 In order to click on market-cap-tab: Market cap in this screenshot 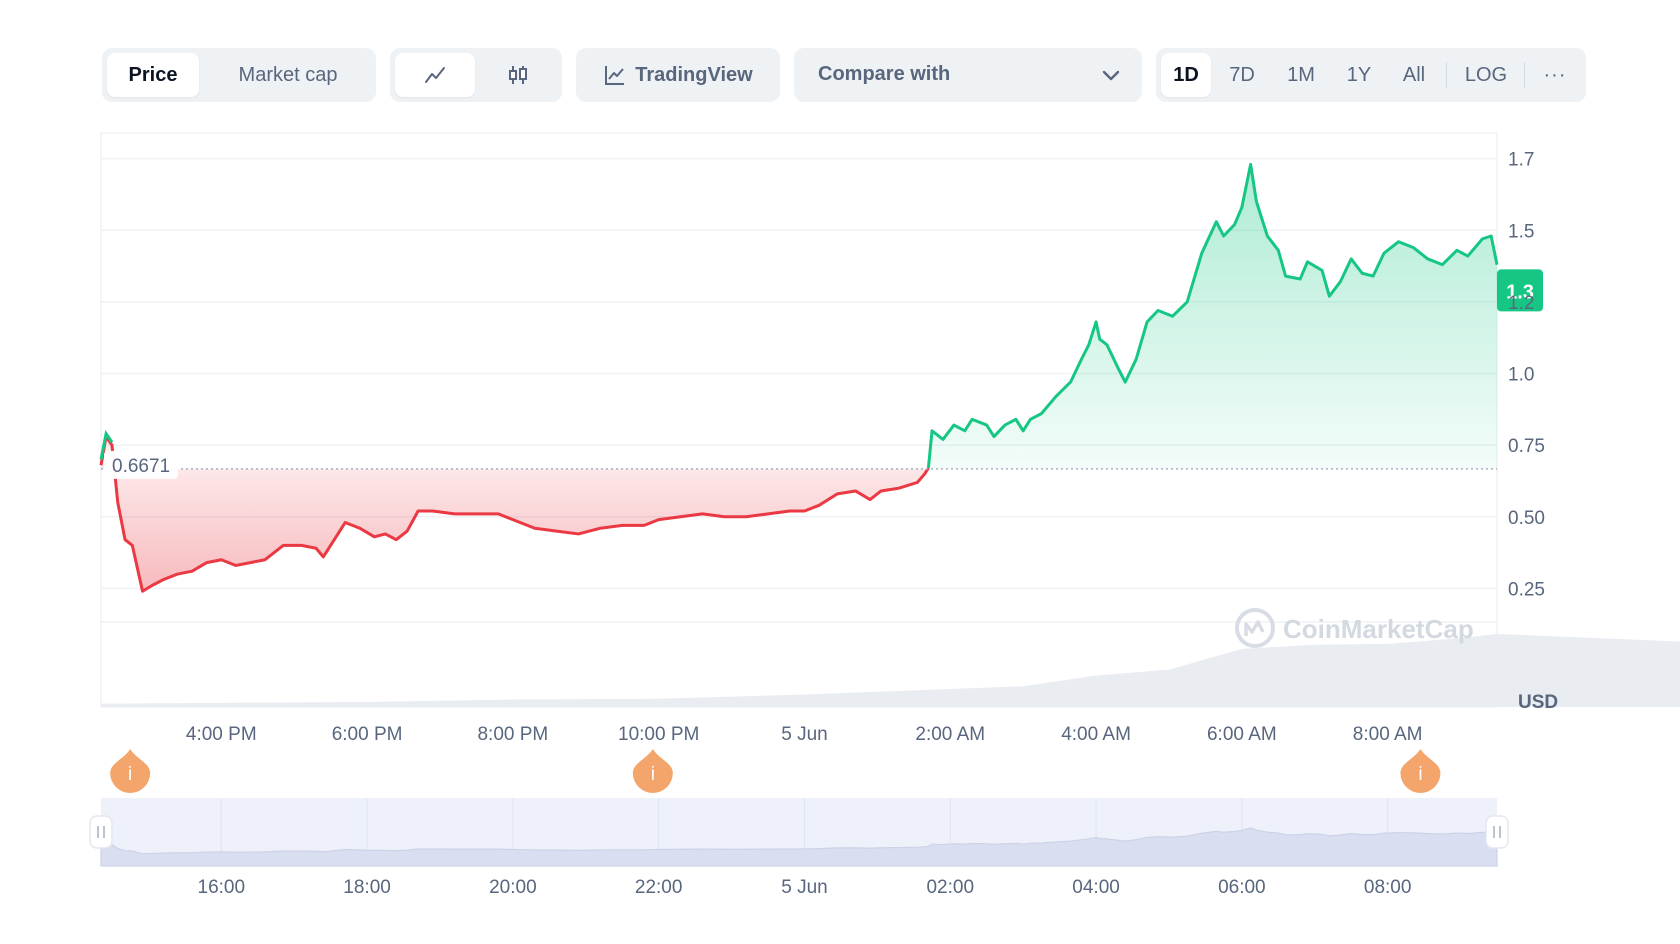, I will do `click(288, 74)`.